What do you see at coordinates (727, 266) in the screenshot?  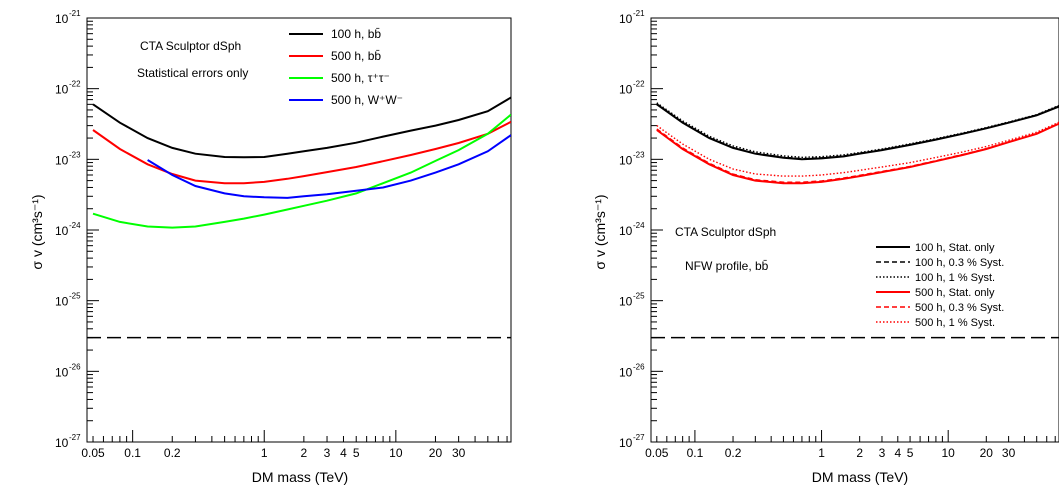 I see `annotation: NFW profile, bb̄` at bounding box center [727, 266].